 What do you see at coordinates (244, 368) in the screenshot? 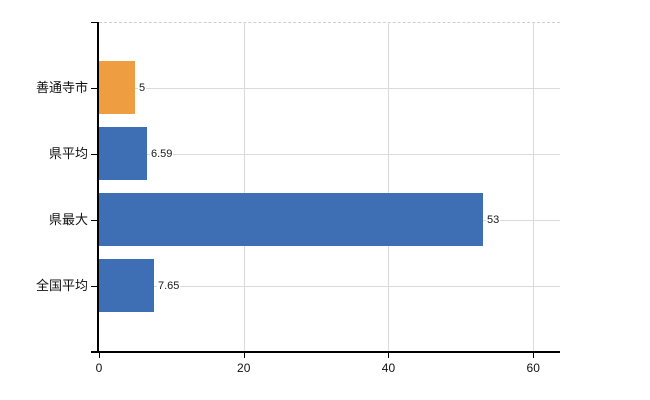
I see `x-tick-label: 20` at bounding box center [244, 368].